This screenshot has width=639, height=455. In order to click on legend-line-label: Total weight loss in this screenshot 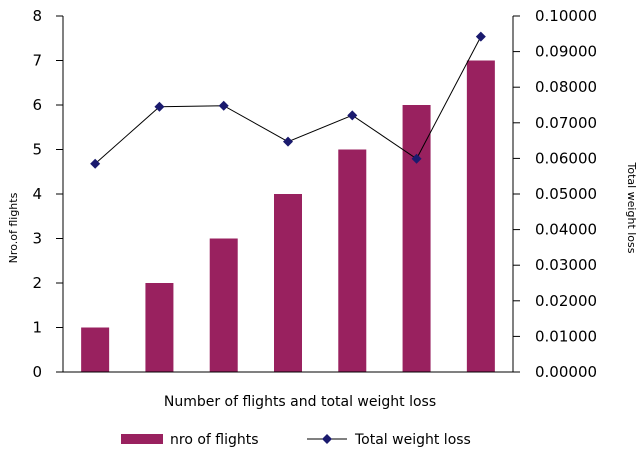, I will do `click(412, 440)`.